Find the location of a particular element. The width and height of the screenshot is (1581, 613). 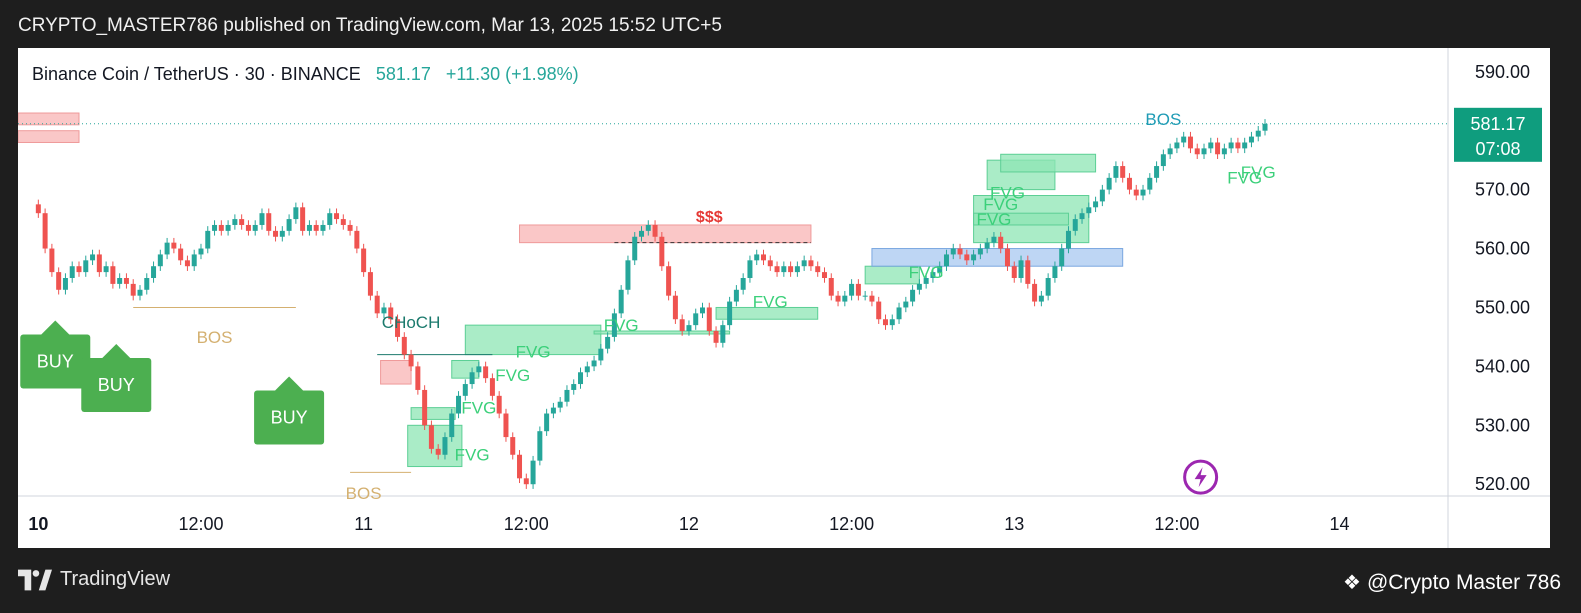

tradingview-brand: TradingView is located at coordinates (115, 579).